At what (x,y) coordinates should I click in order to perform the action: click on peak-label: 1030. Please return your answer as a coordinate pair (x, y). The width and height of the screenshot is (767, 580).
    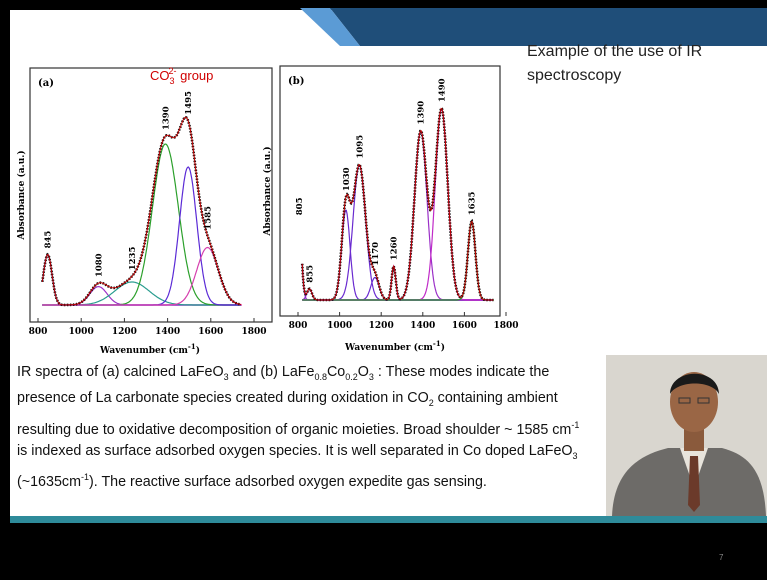
    Looking at the image, I should click on (347, 179).